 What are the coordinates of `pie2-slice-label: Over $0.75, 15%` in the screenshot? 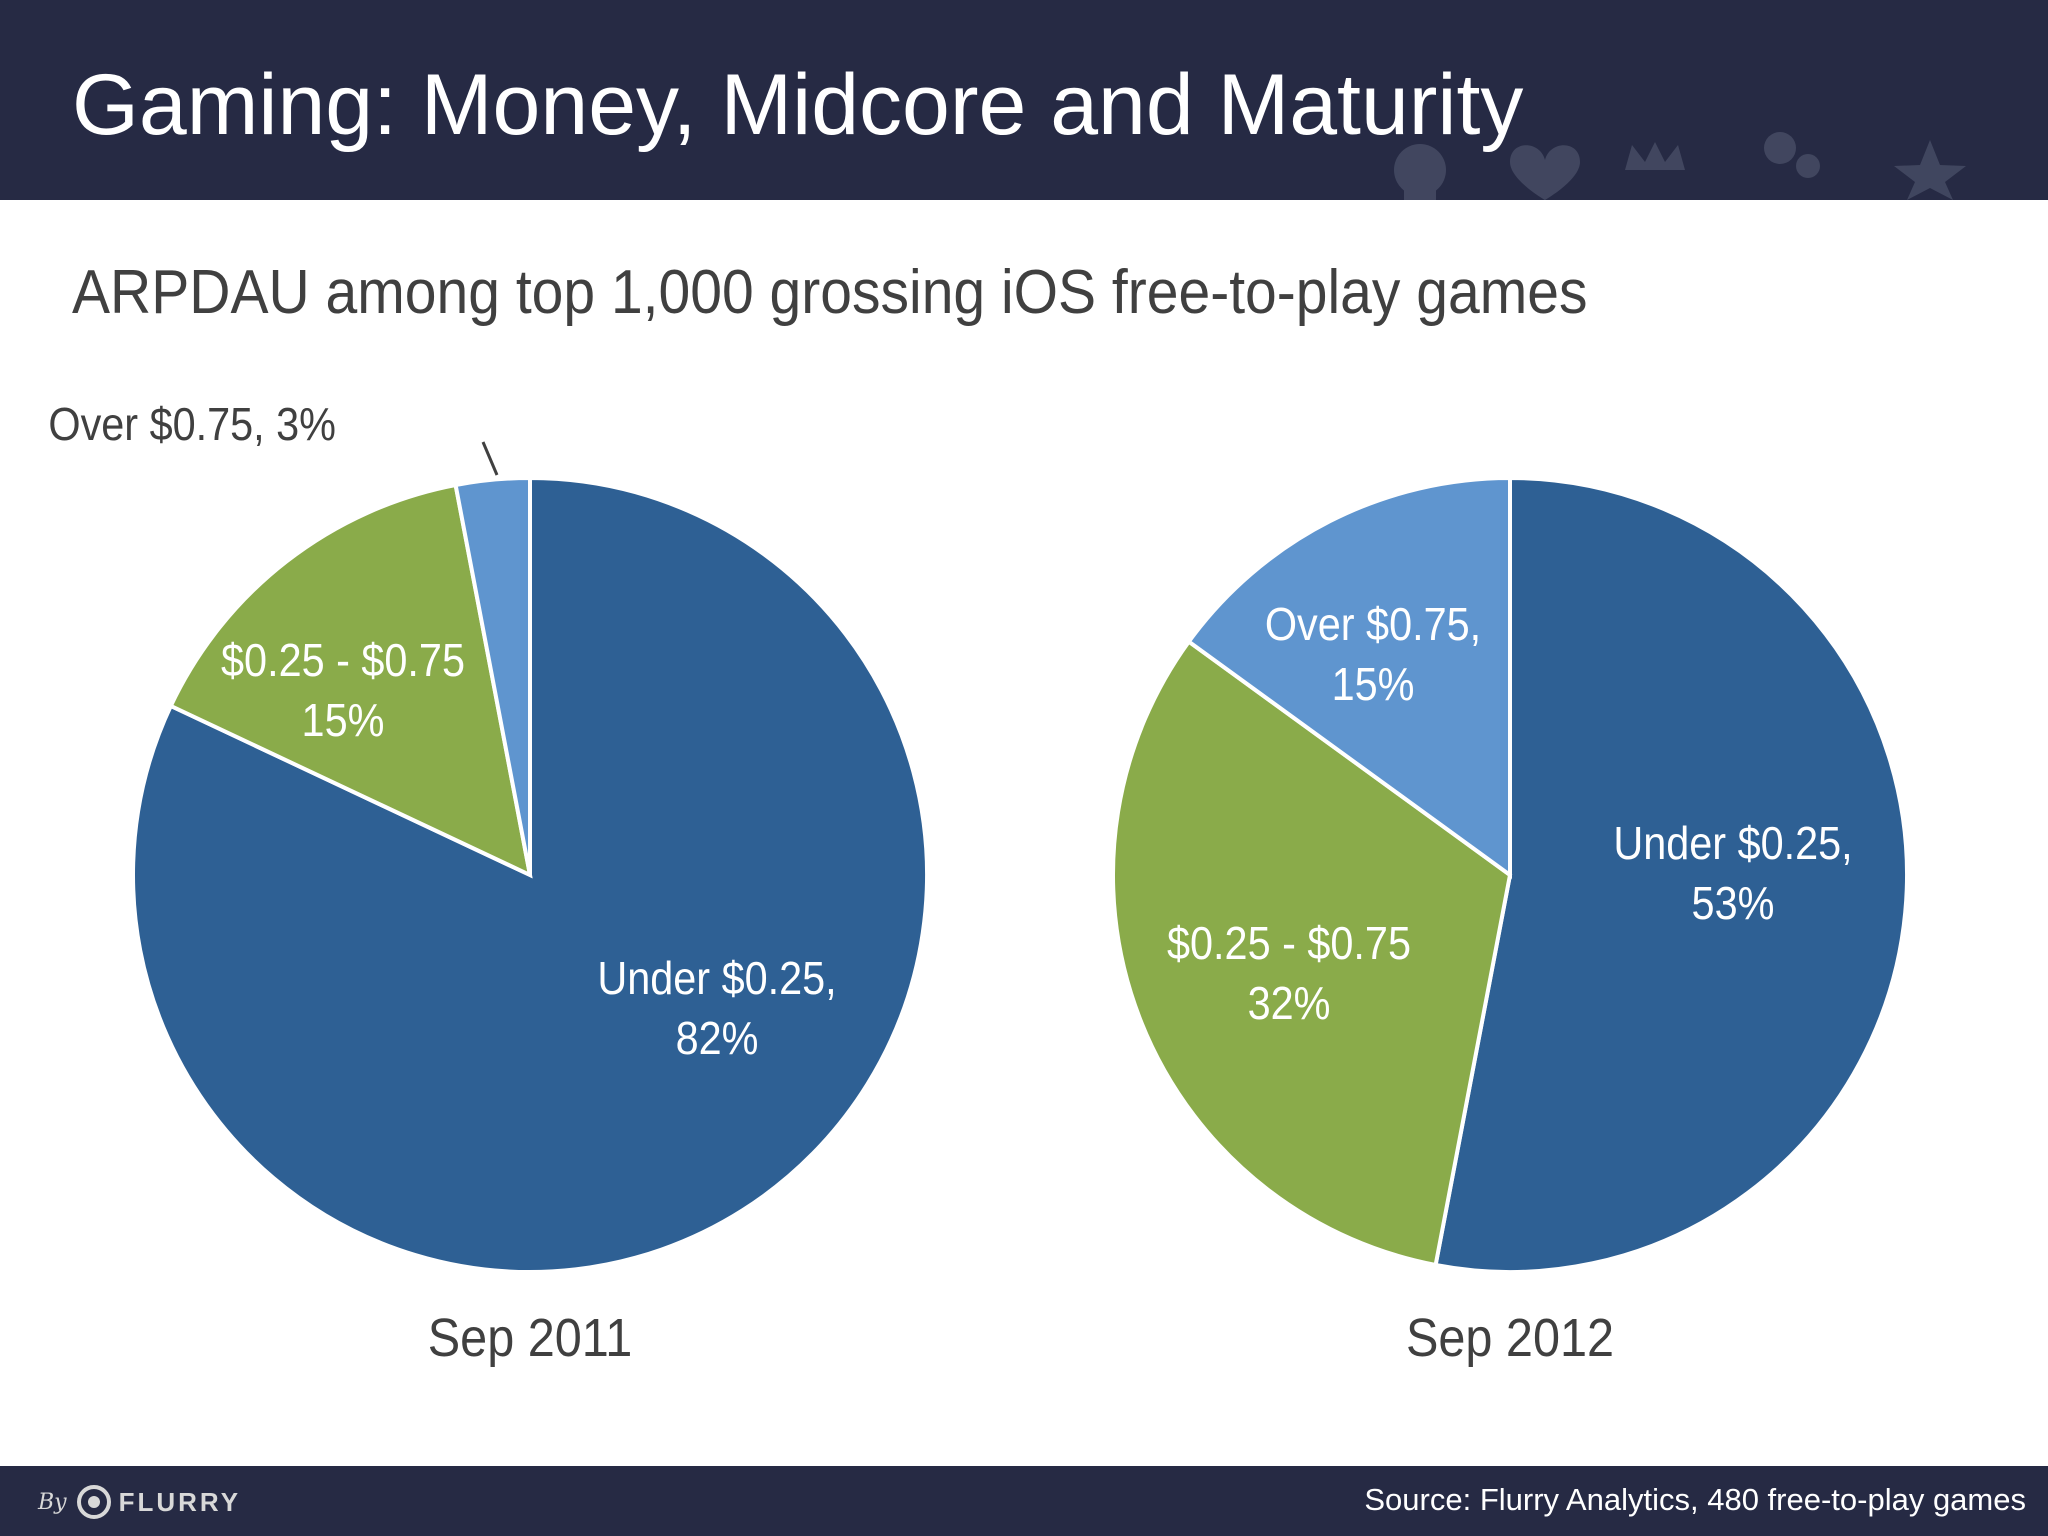 It's located at (1373, 655).